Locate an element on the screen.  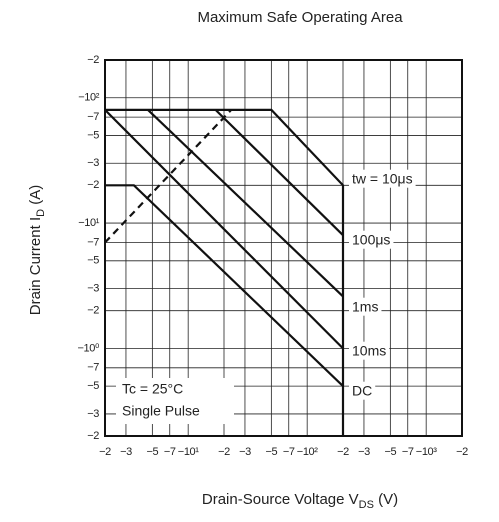
limit-line is located at coordinates (168, 176).